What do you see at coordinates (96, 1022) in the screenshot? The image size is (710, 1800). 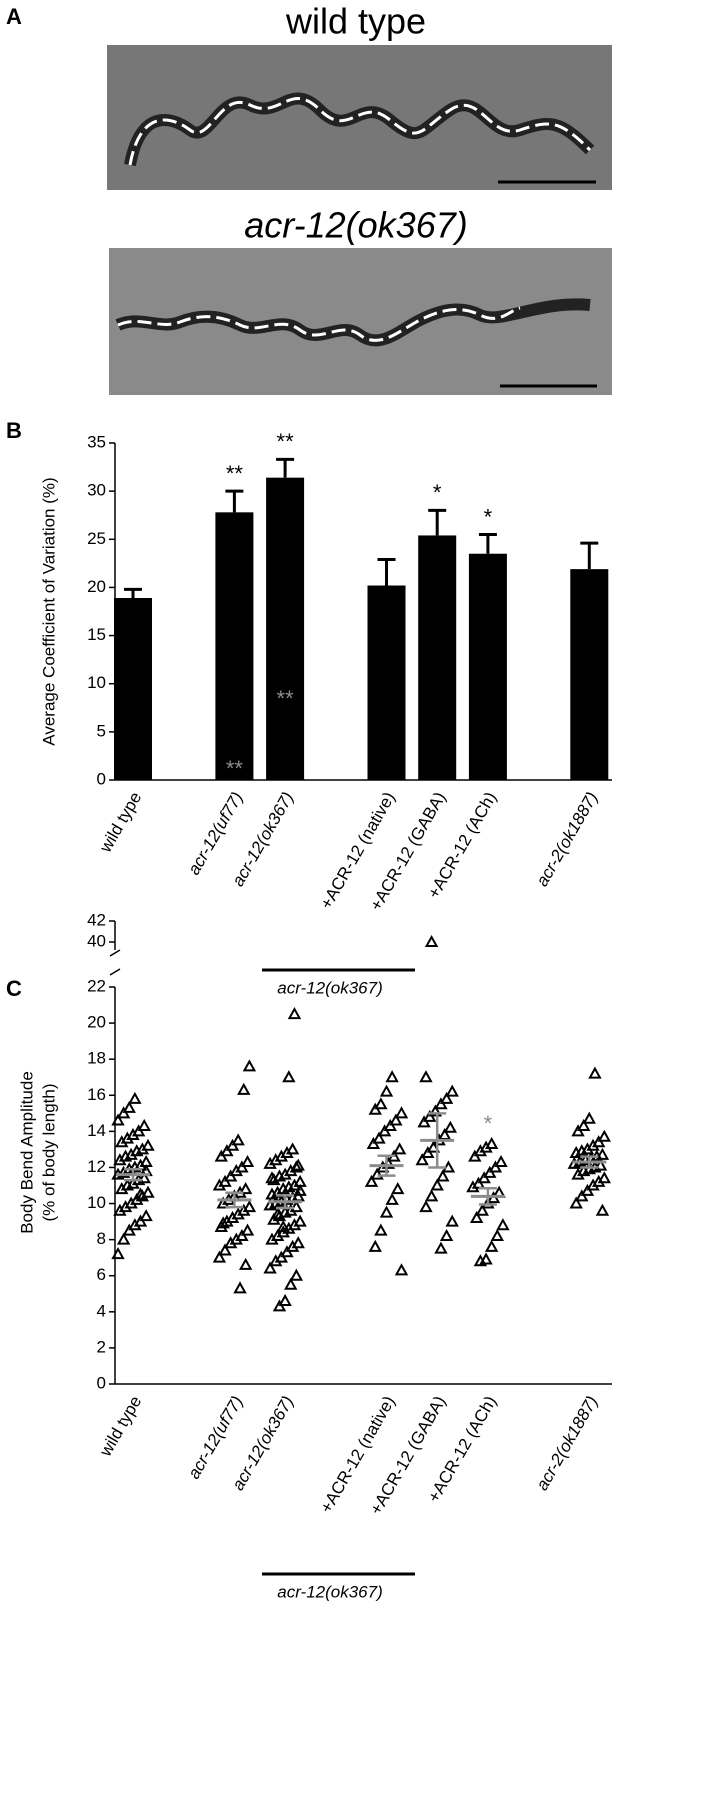 I see `y-tick-label: 20` at bounding box center [96, 1022].